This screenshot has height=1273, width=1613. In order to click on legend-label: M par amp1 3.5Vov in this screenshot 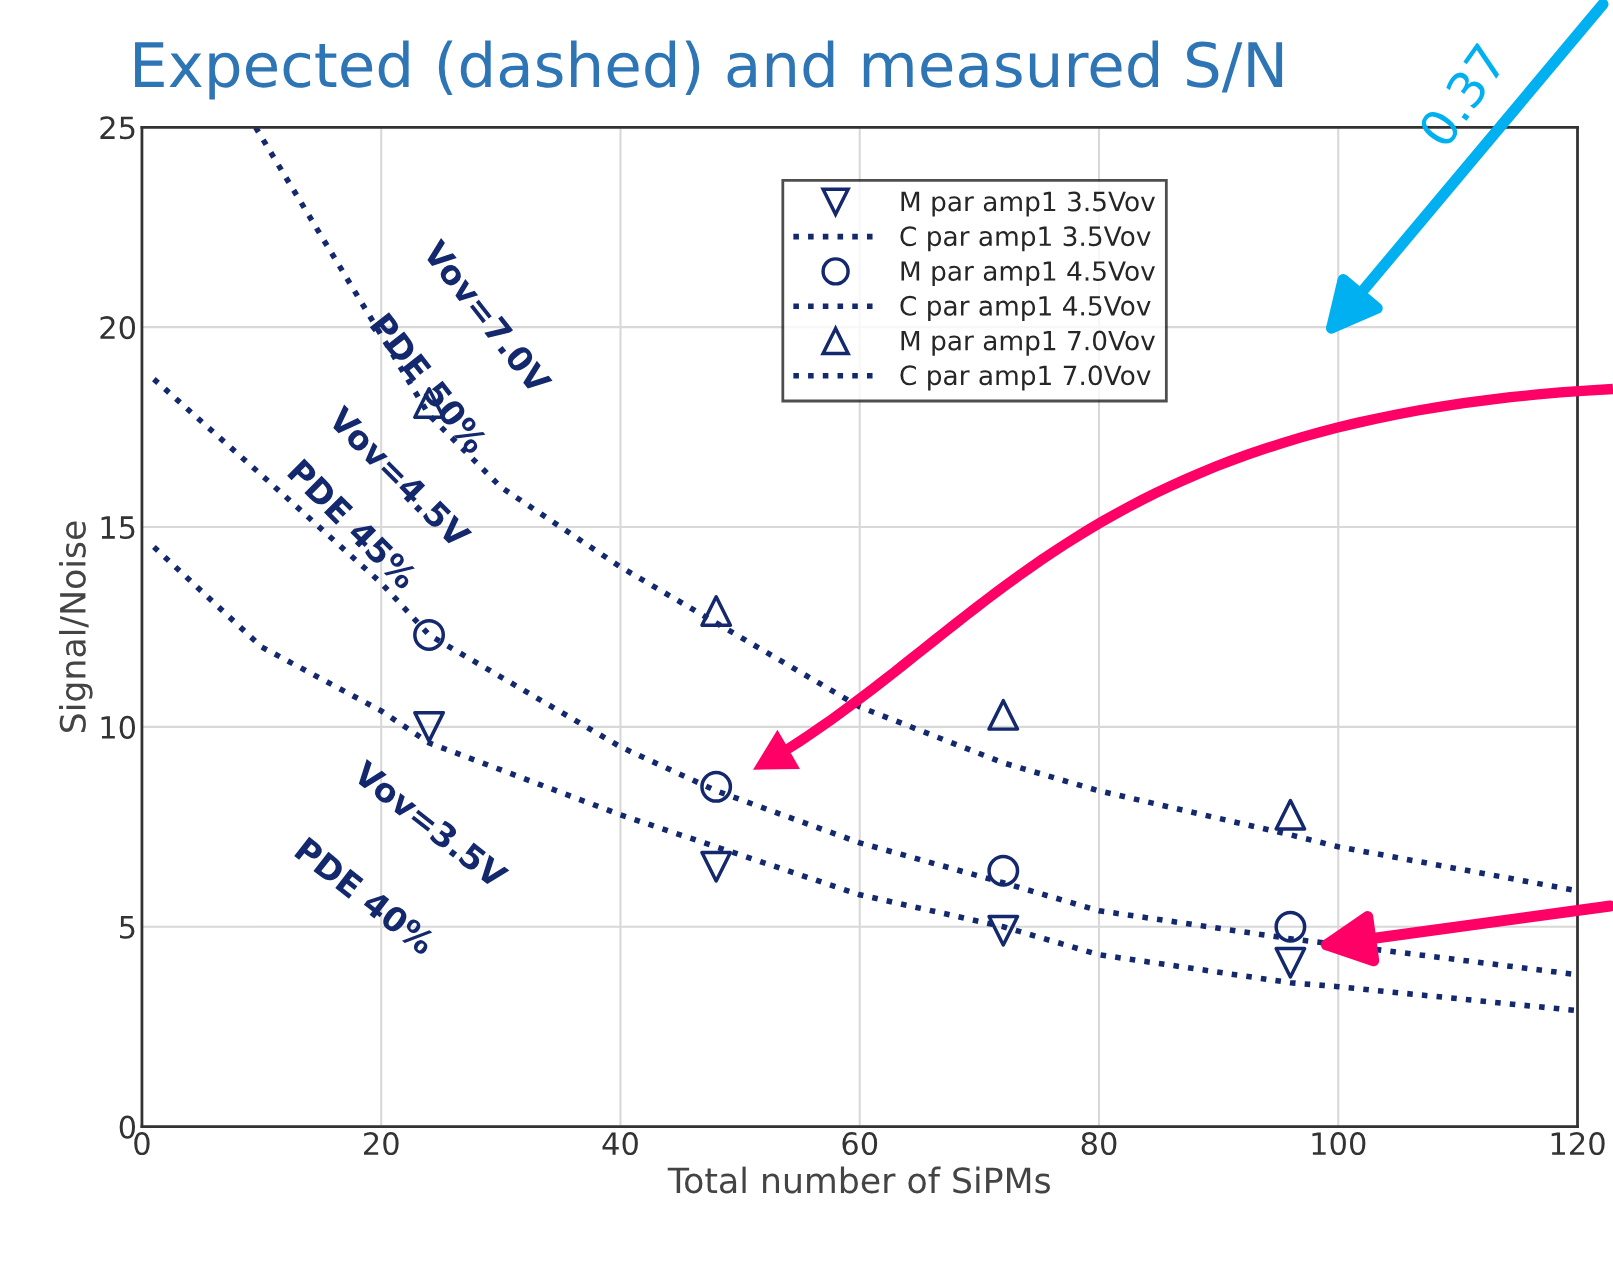, I will do `click(1028, 204)`.